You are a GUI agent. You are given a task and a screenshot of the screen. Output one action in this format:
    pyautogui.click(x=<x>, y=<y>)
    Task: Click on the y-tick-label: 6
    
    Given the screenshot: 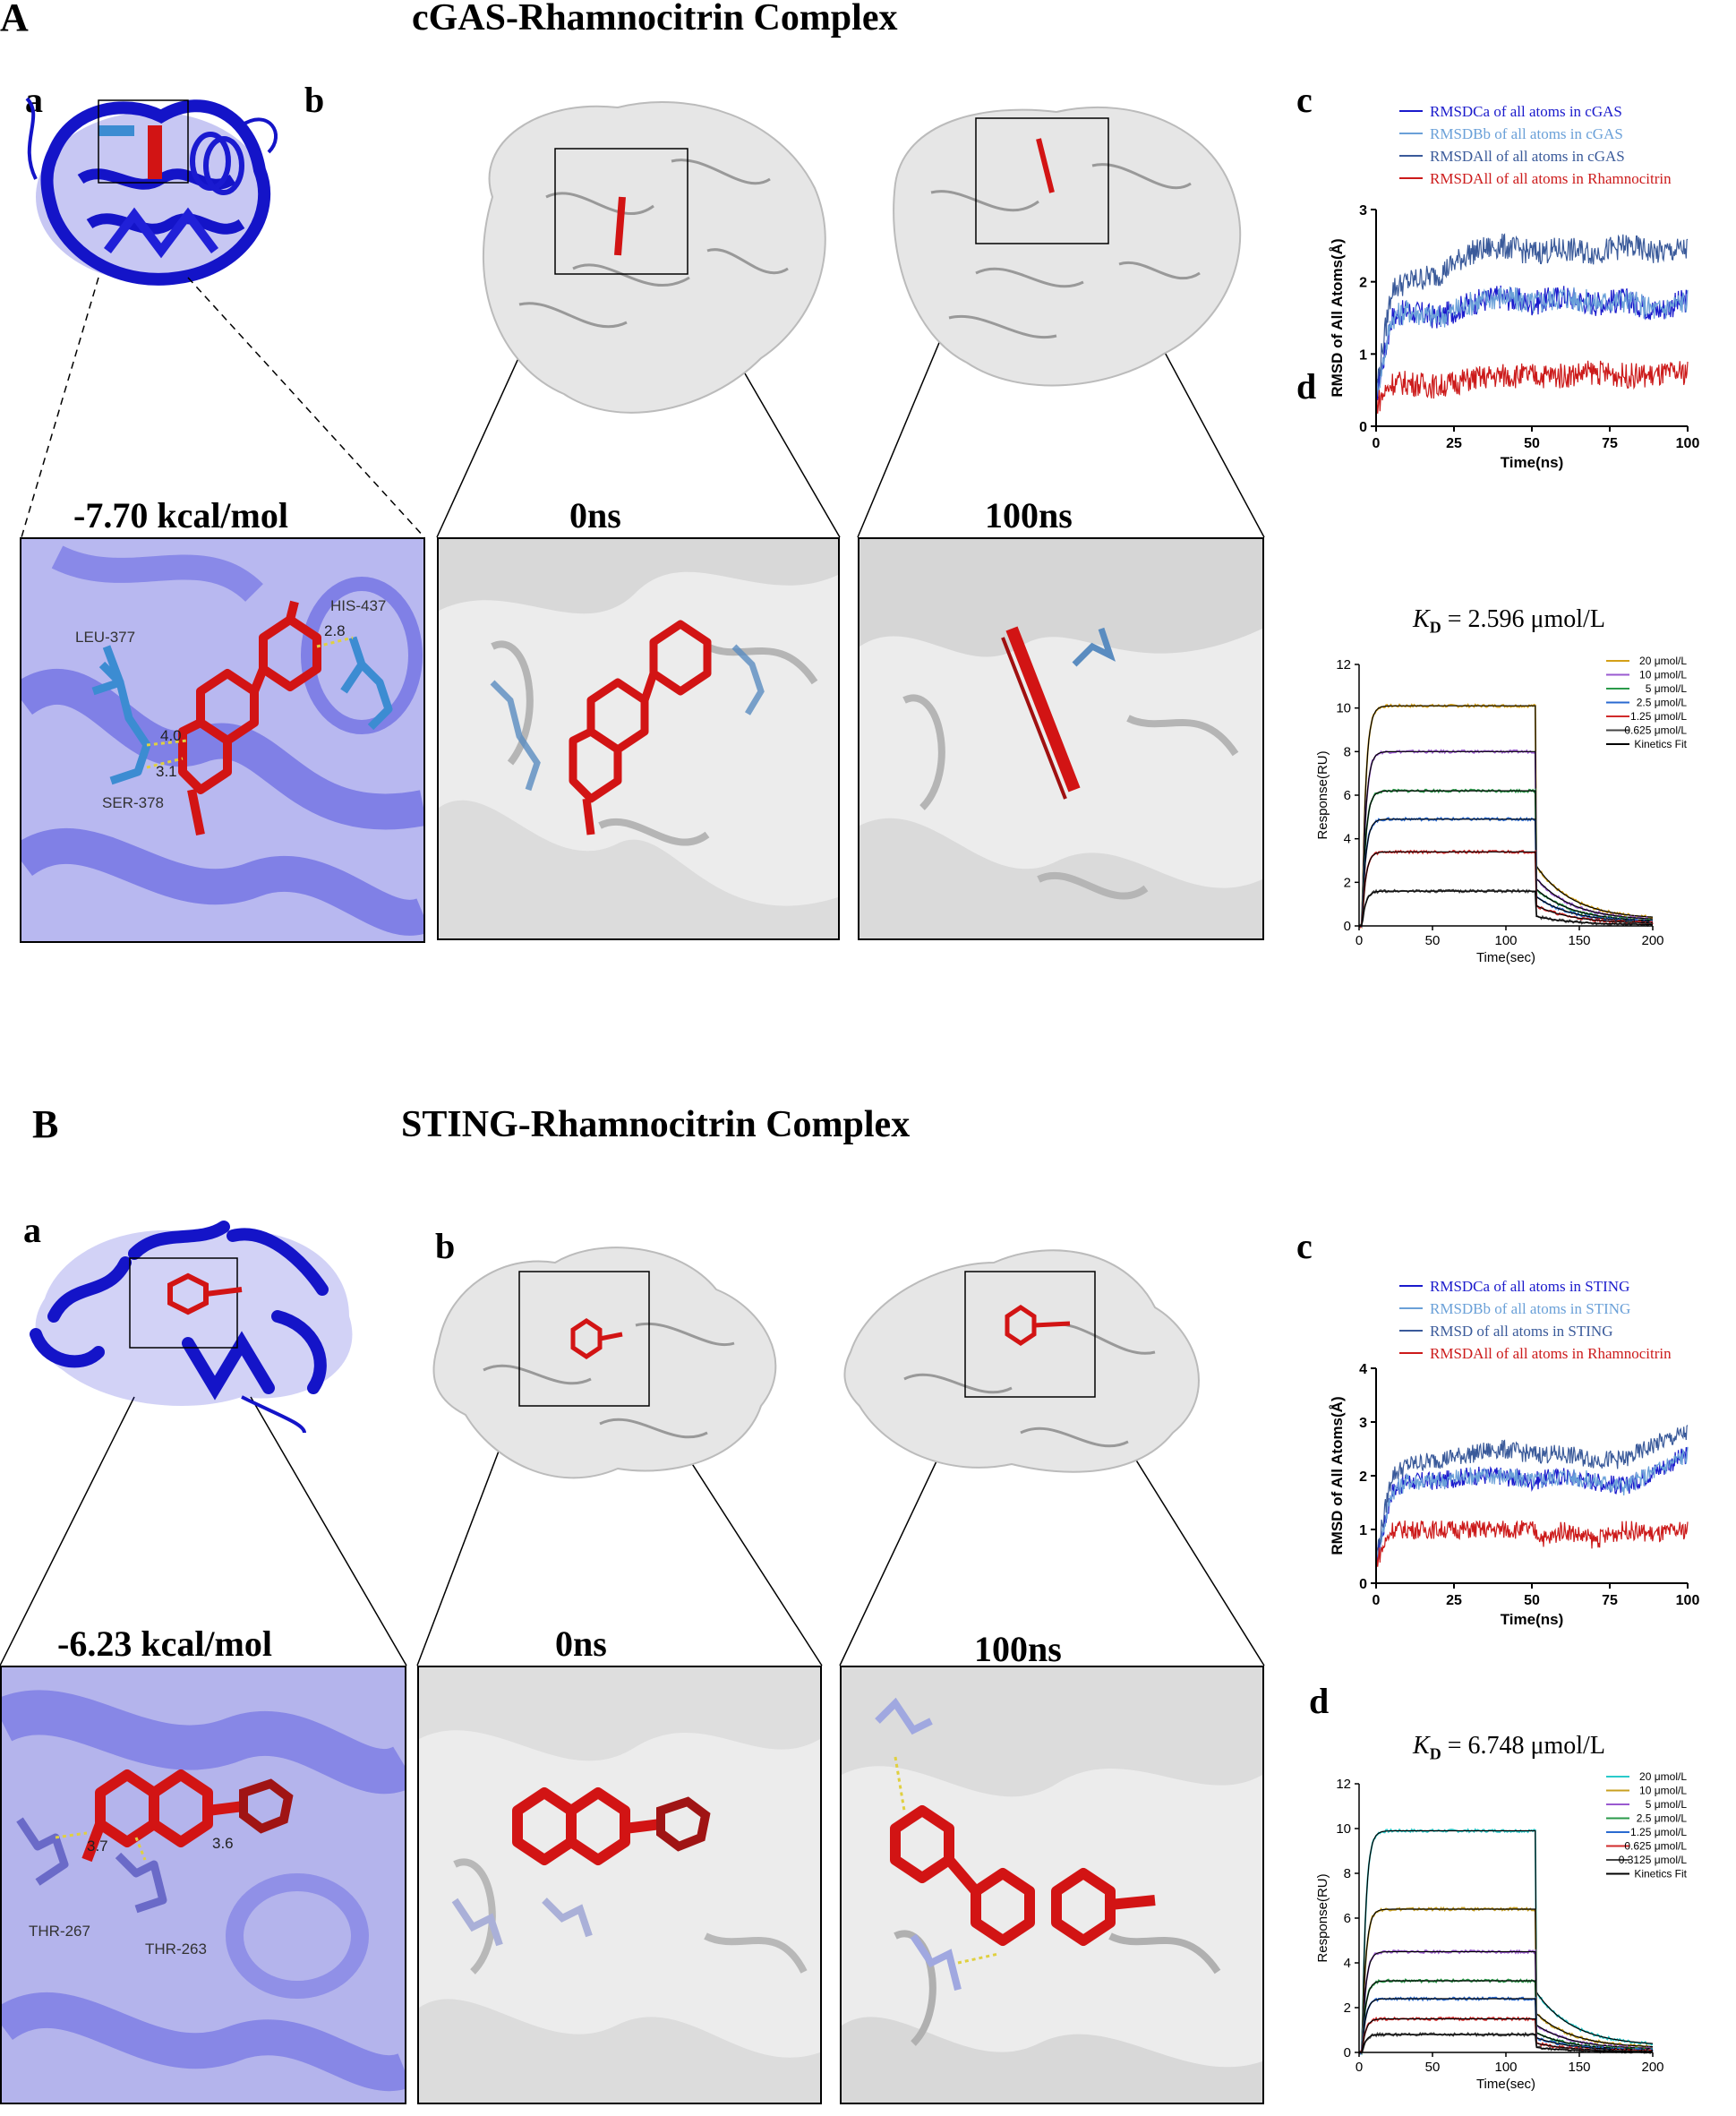 What is the action you would take?
    pyautogui.click(x=1347, y=1918)
    